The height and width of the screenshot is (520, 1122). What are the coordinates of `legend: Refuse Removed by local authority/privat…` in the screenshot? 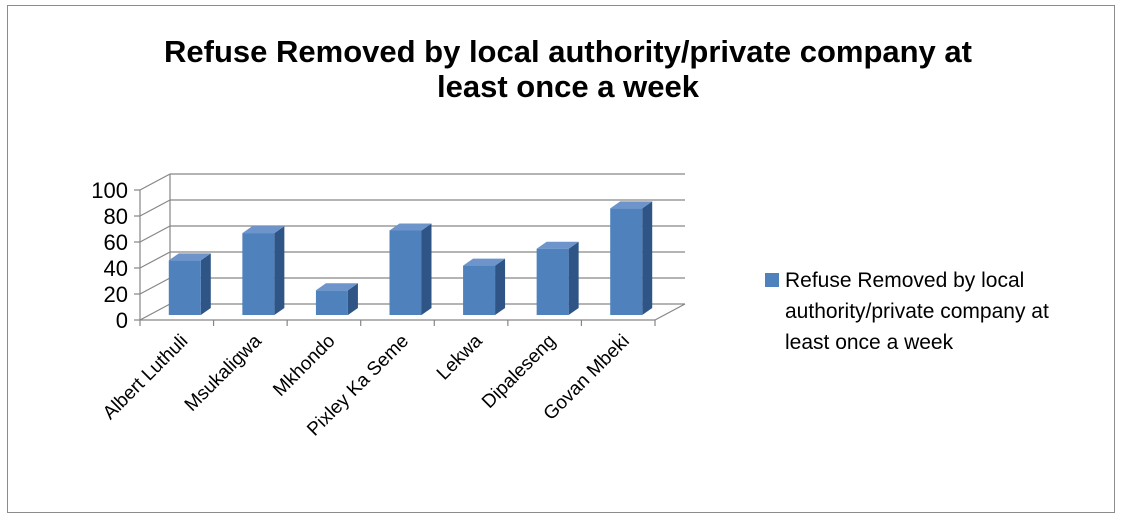 It's located at (930, 311).